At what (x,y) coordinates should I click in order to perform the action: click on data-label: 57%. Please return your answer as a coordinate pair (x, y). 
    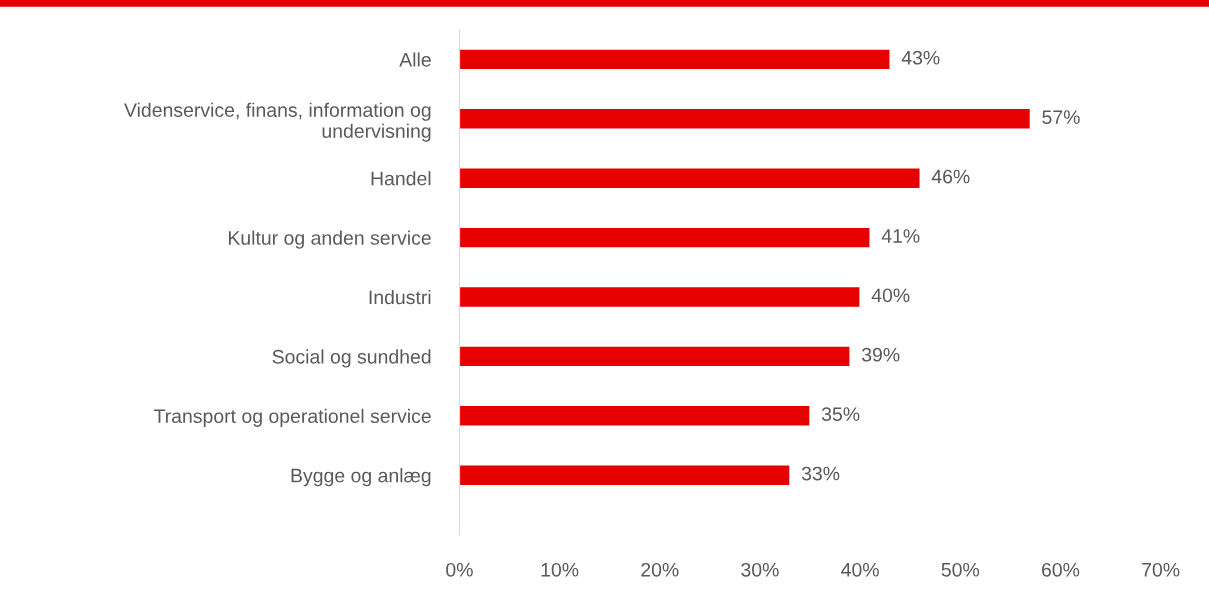
    Looking at the image, I should click on (1061, 117).